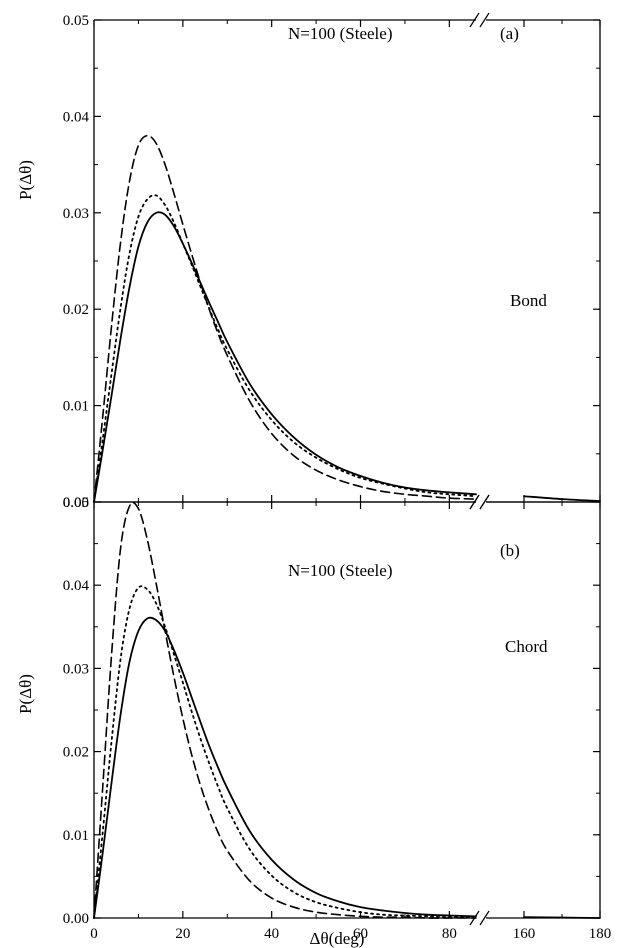 Image resolution: width=619 pixels, height=948 pixels. Describe the element at coordinates (337, 938) in the screenshot. I see `x-axis-label: Δθ(deg)` at that location.